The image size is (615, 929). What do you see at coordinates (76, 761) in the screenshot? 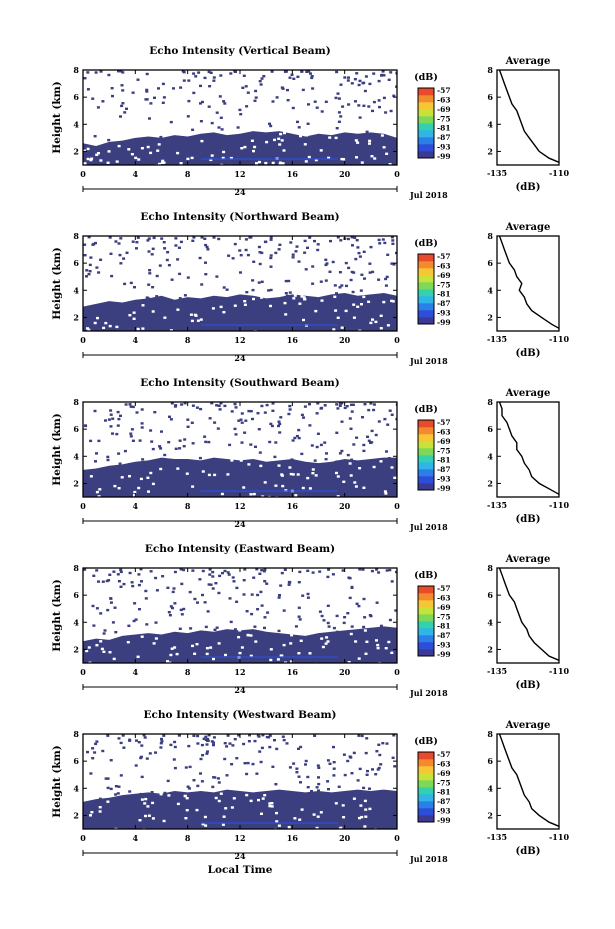
I see `y-tick-label: 6` at bounding box center [76, 761].